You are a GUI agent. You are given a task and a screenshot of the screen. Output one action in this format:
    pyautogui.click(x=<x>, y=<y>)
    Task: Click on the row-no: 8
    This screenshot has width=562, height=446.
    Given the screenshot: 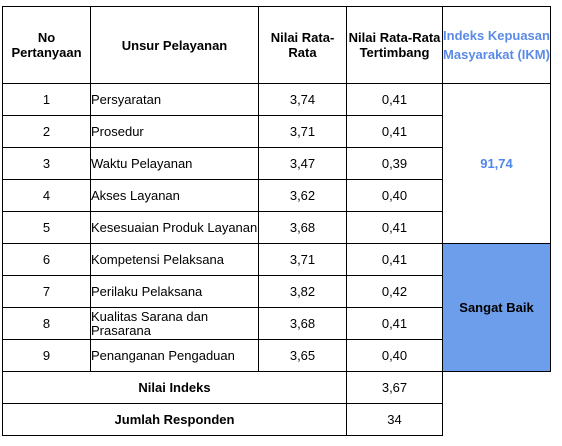 What is the action you would take?
    pyautogui.click(x=46, y=323)
    